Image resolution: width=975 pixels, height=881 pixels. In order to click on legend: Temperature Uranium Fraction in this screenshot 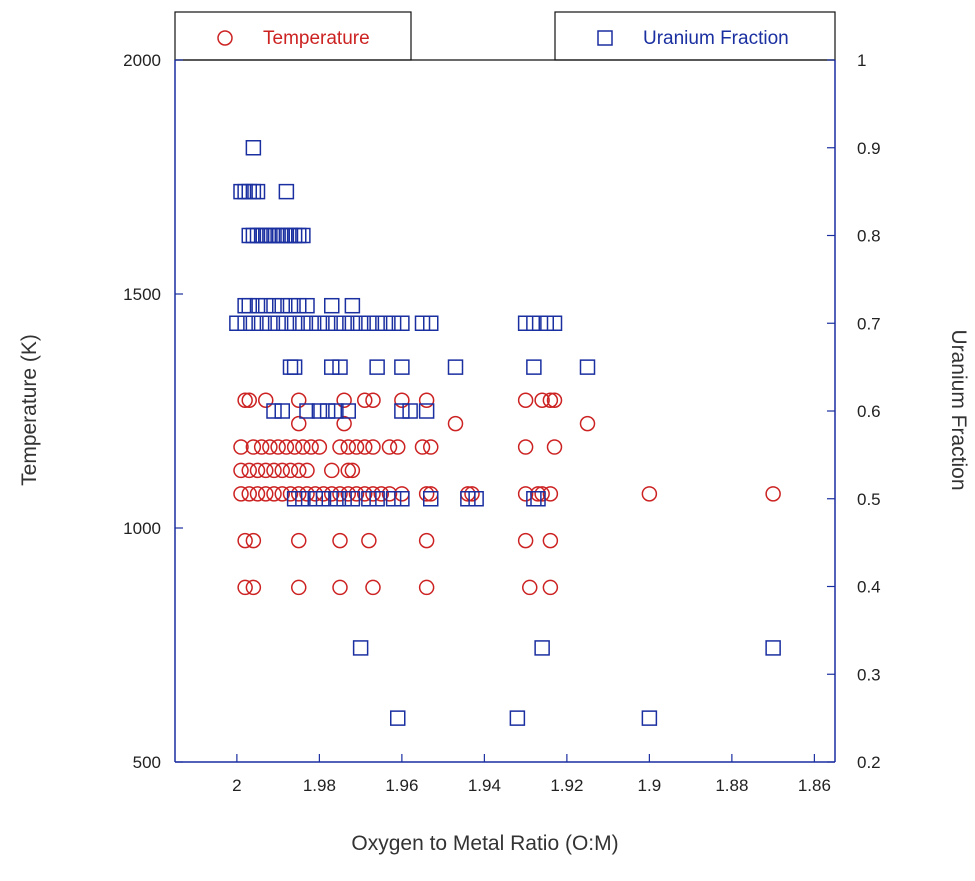, I will do `click(505, 36)`.